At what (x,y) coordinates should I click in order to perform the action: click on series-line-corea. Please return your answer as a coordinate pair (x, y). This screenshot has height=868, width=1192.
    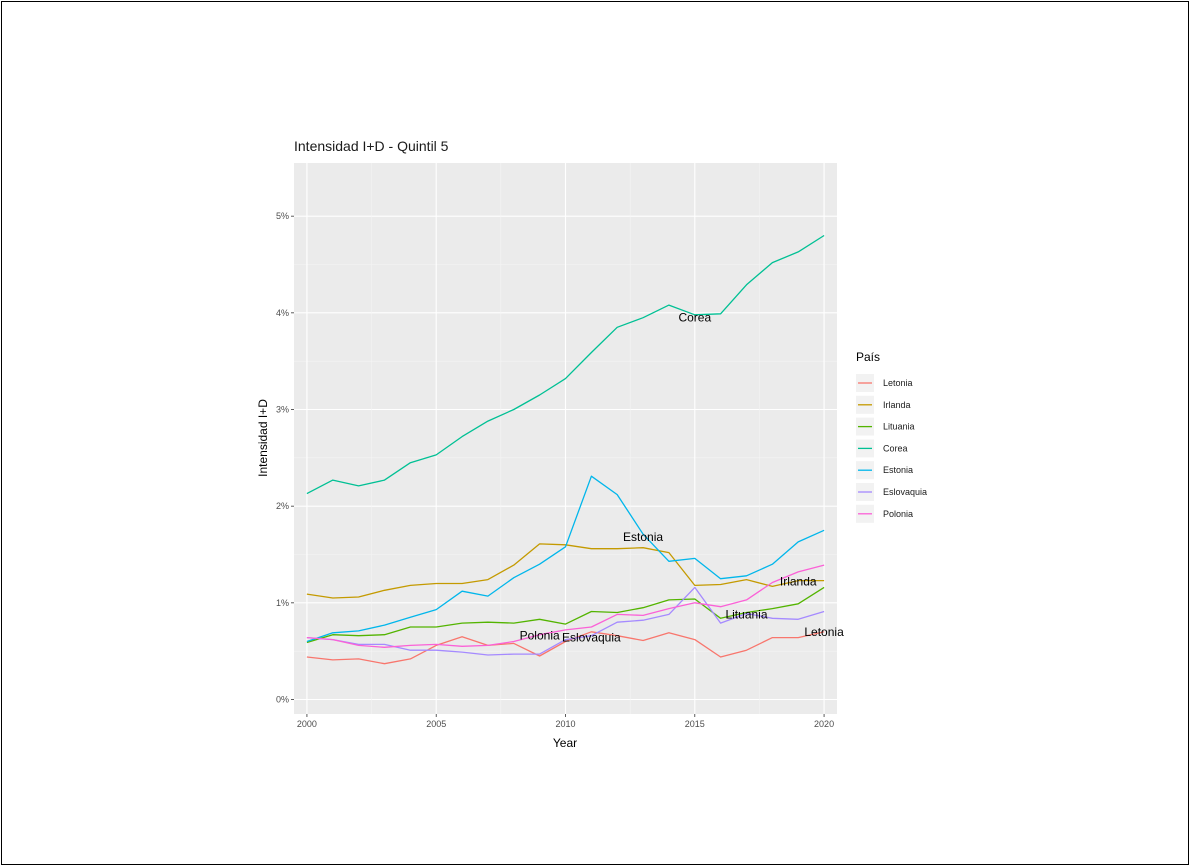
    Looking at the image, I should click on (565, 364).